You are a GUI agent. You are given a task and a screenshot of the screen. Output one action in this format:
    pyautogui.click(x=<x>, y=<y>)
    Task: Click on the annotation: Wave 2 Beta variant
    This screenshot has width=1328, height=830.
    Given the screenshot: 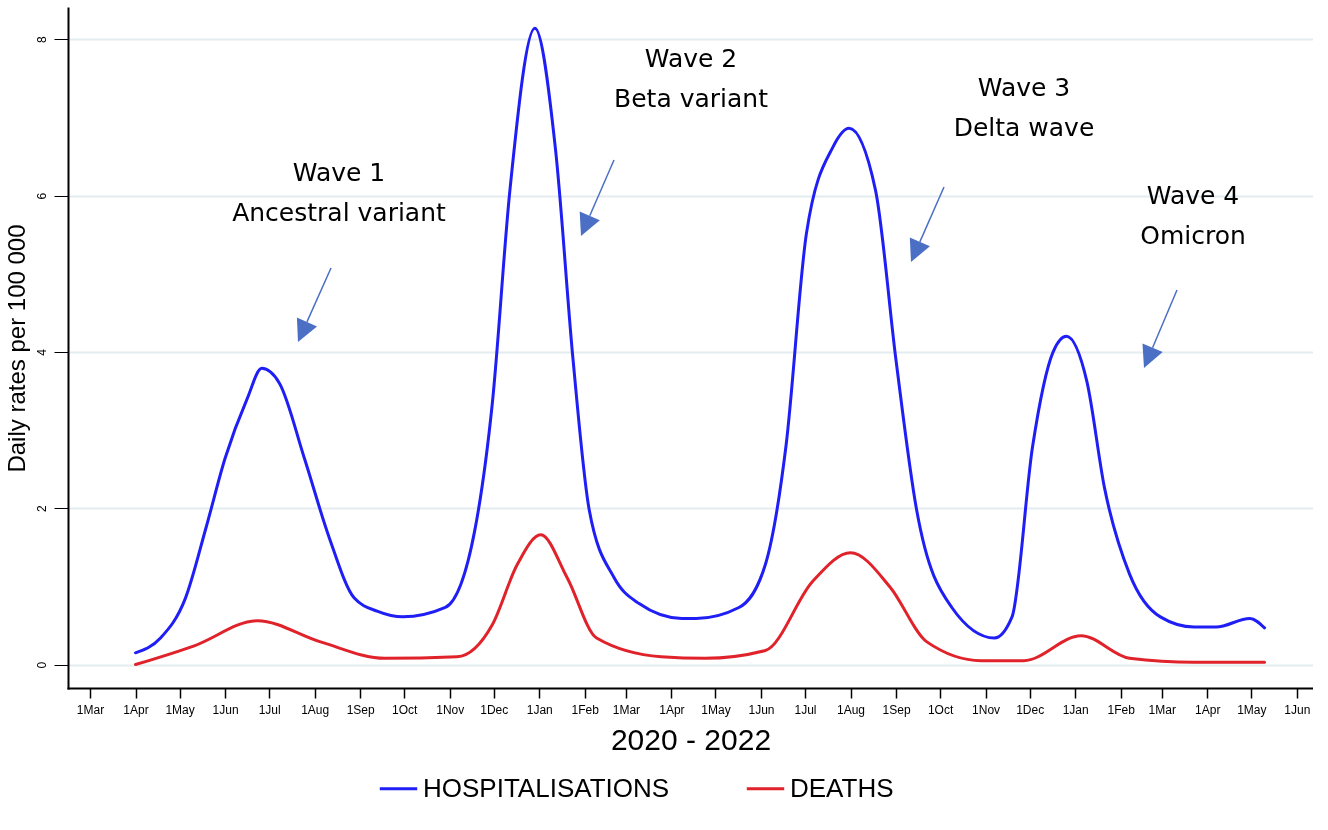 What is the action you would take?
    pyautogui.click(x=691, y=78)
    